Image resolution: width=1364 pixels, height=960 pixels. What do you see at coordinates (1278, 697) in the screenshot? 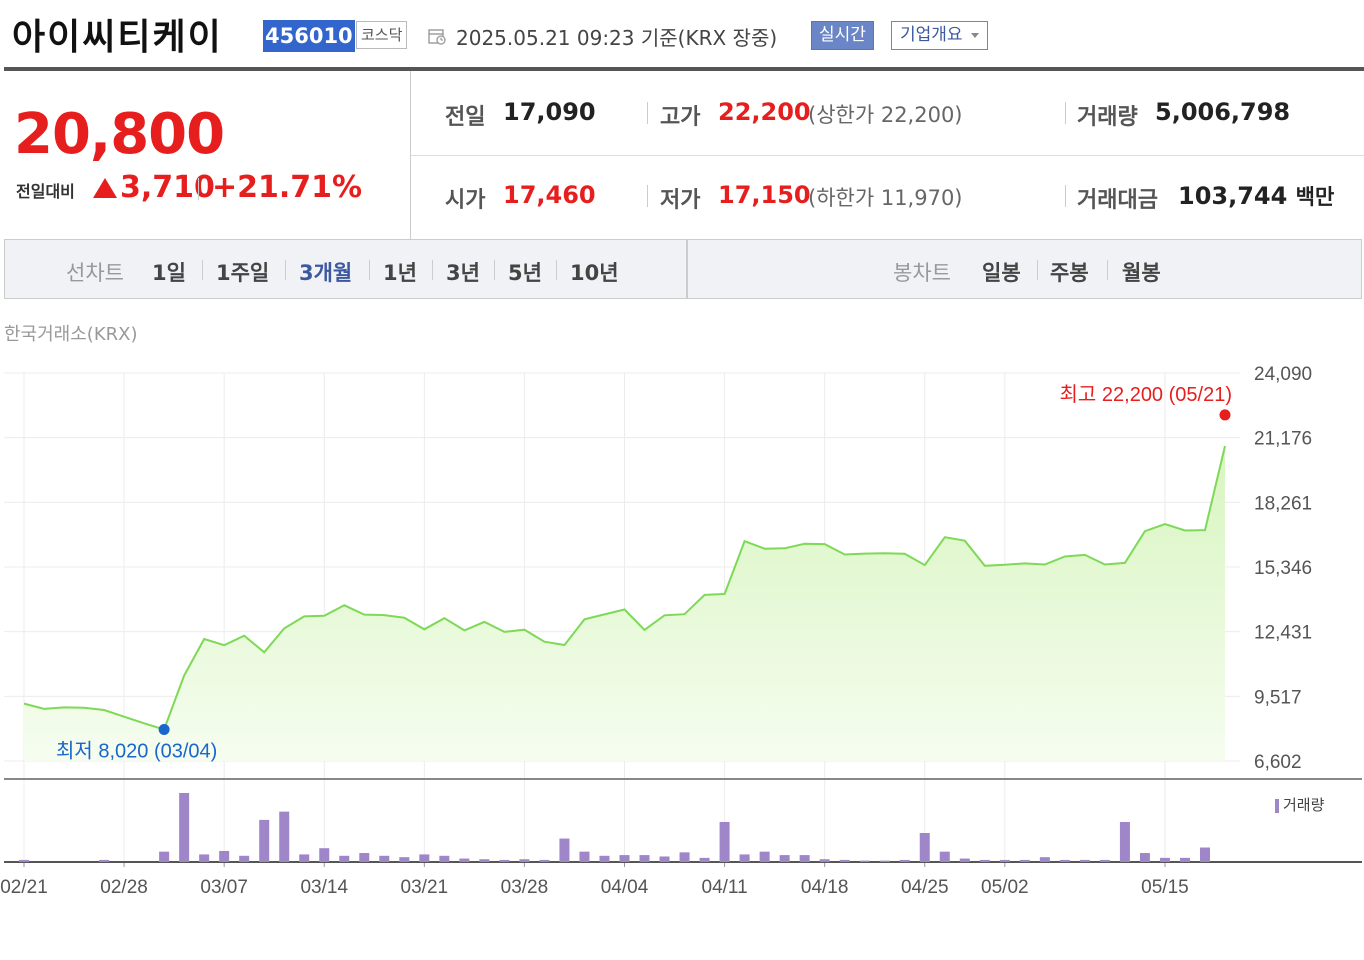
I see `y-tick-label: 9,517` at bounding box center [1278, 697].